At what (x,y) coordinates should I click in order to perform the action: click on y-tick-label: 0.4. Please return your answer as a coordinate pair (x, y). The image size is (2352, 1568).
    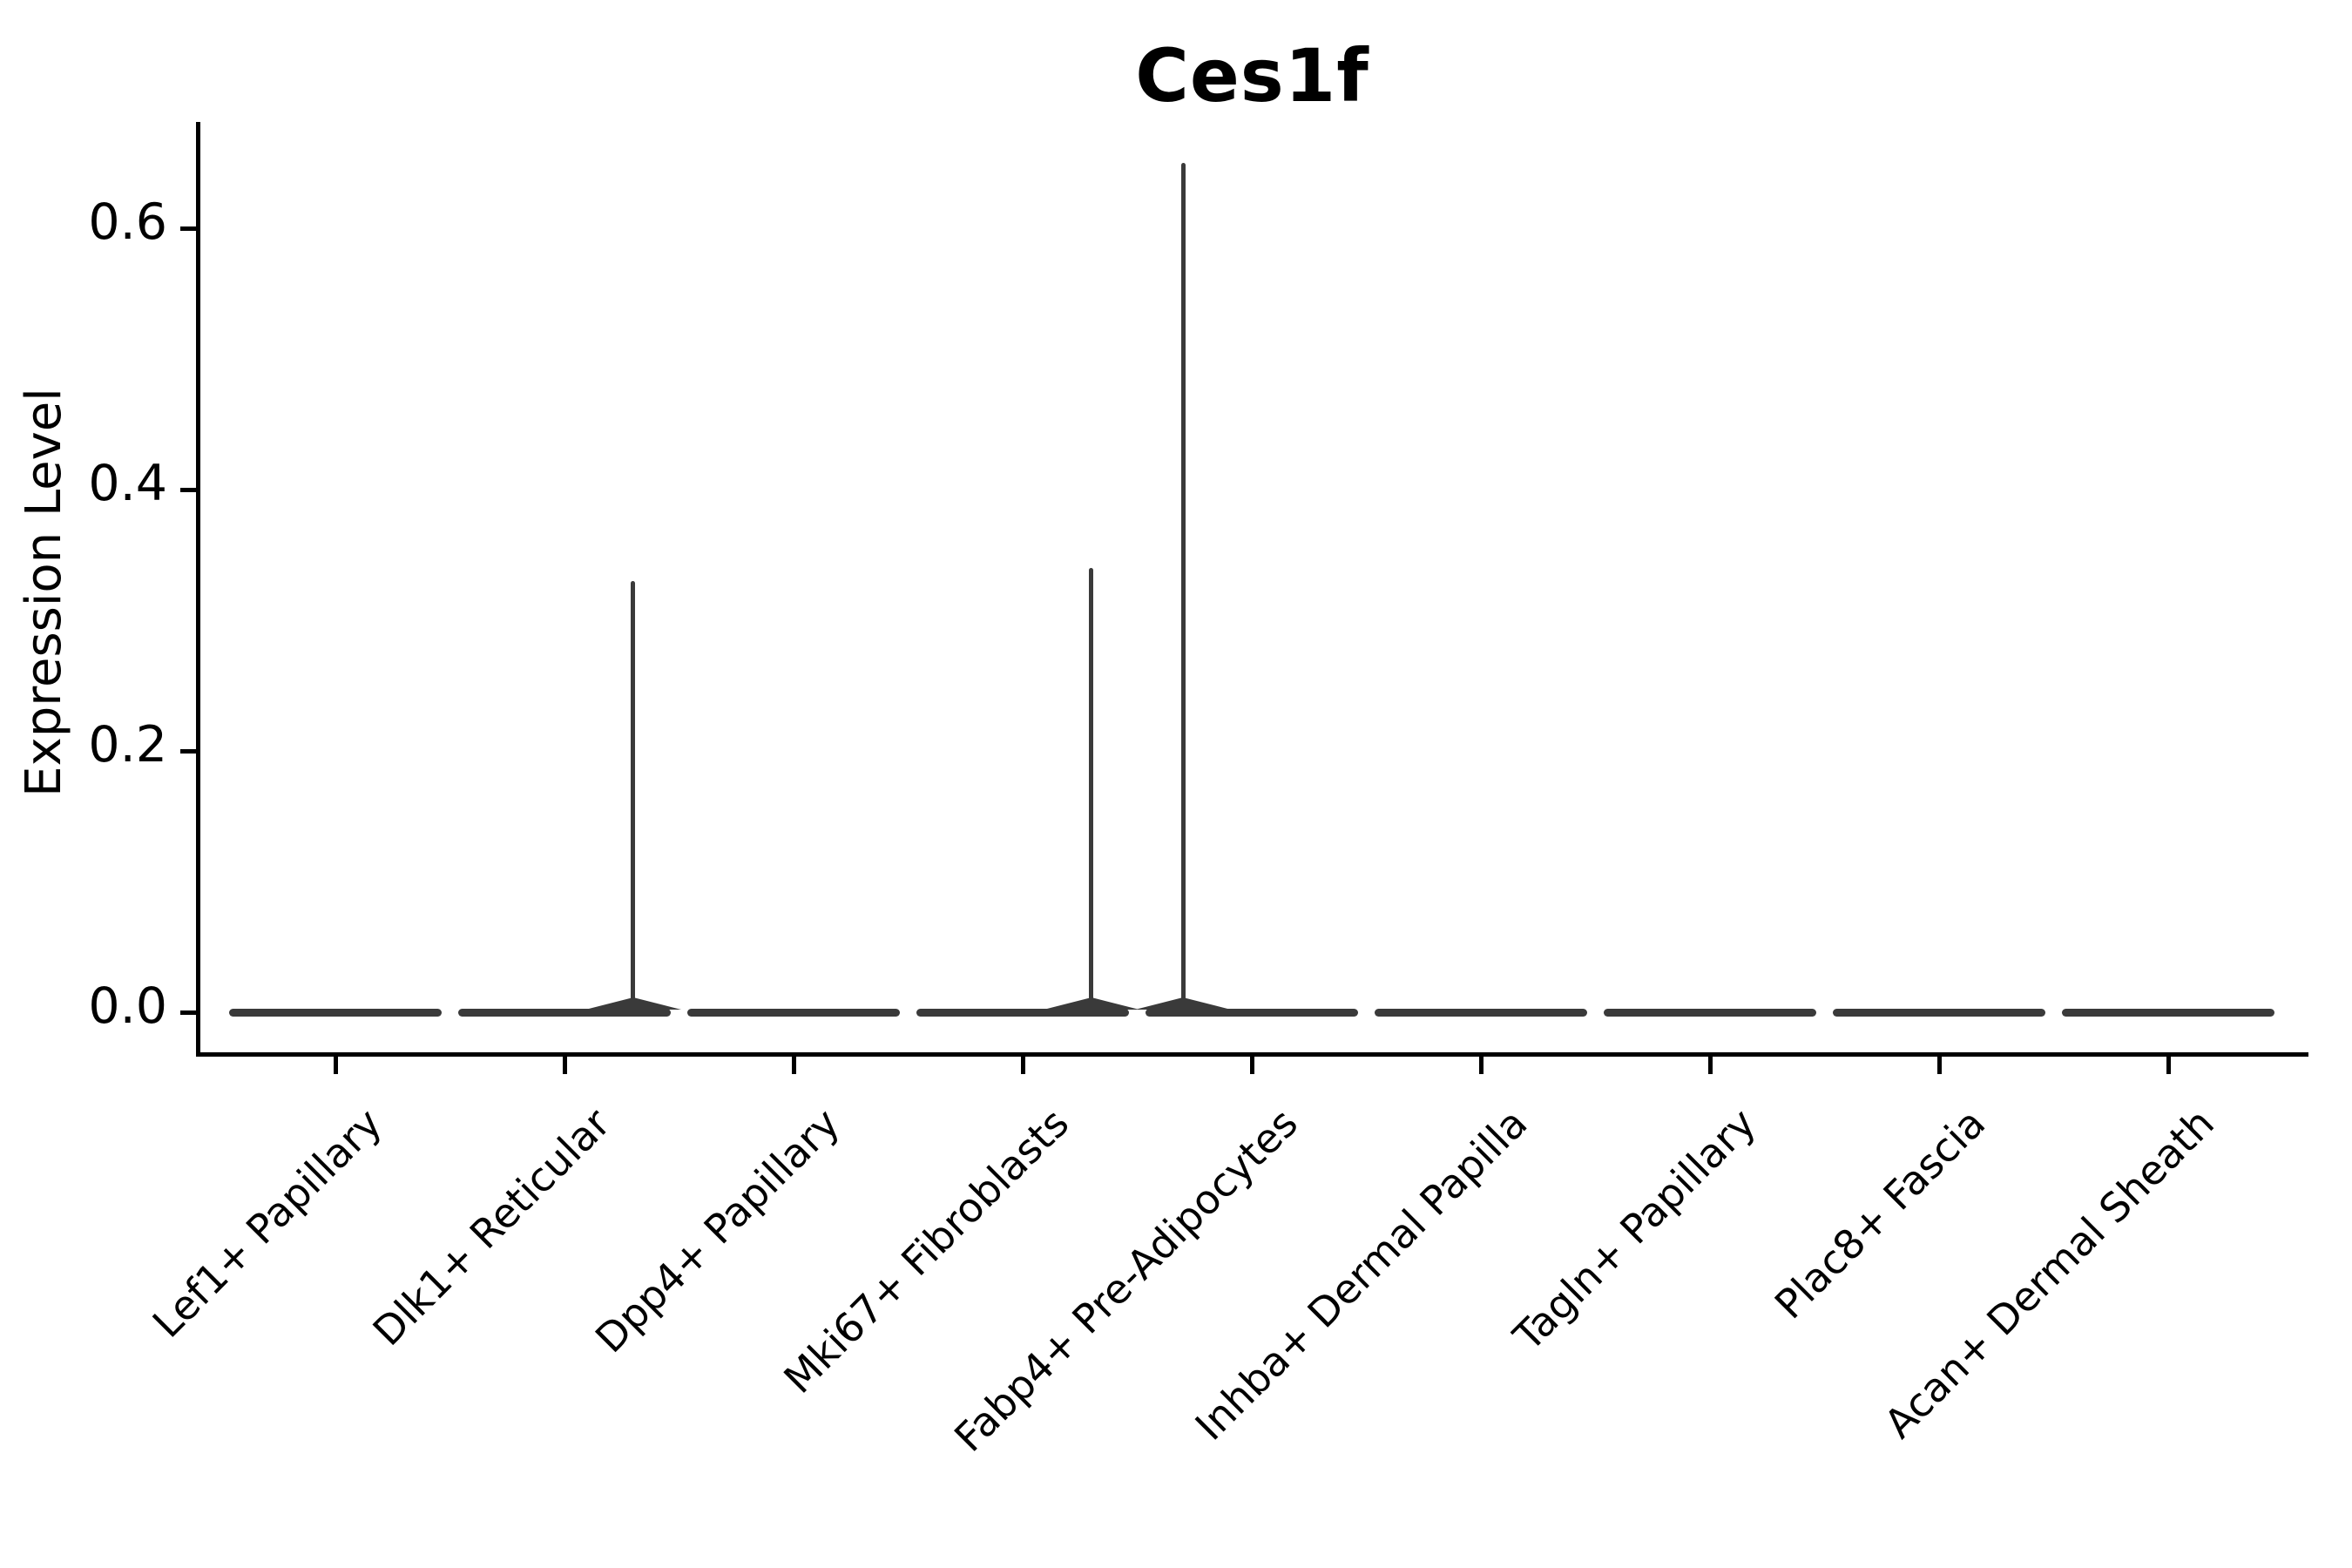
    Looking at the image, I should click on (127, 484).